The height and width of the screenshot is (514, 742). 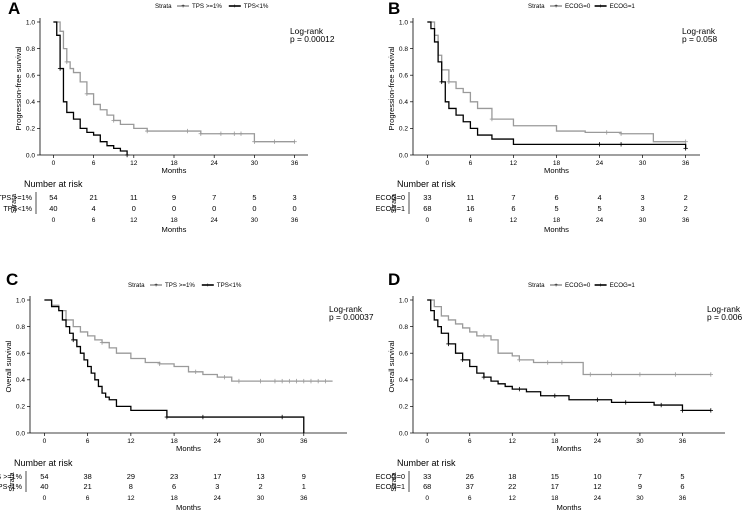 I want to click on survival-curve-group1, so click(x=569, y=337).